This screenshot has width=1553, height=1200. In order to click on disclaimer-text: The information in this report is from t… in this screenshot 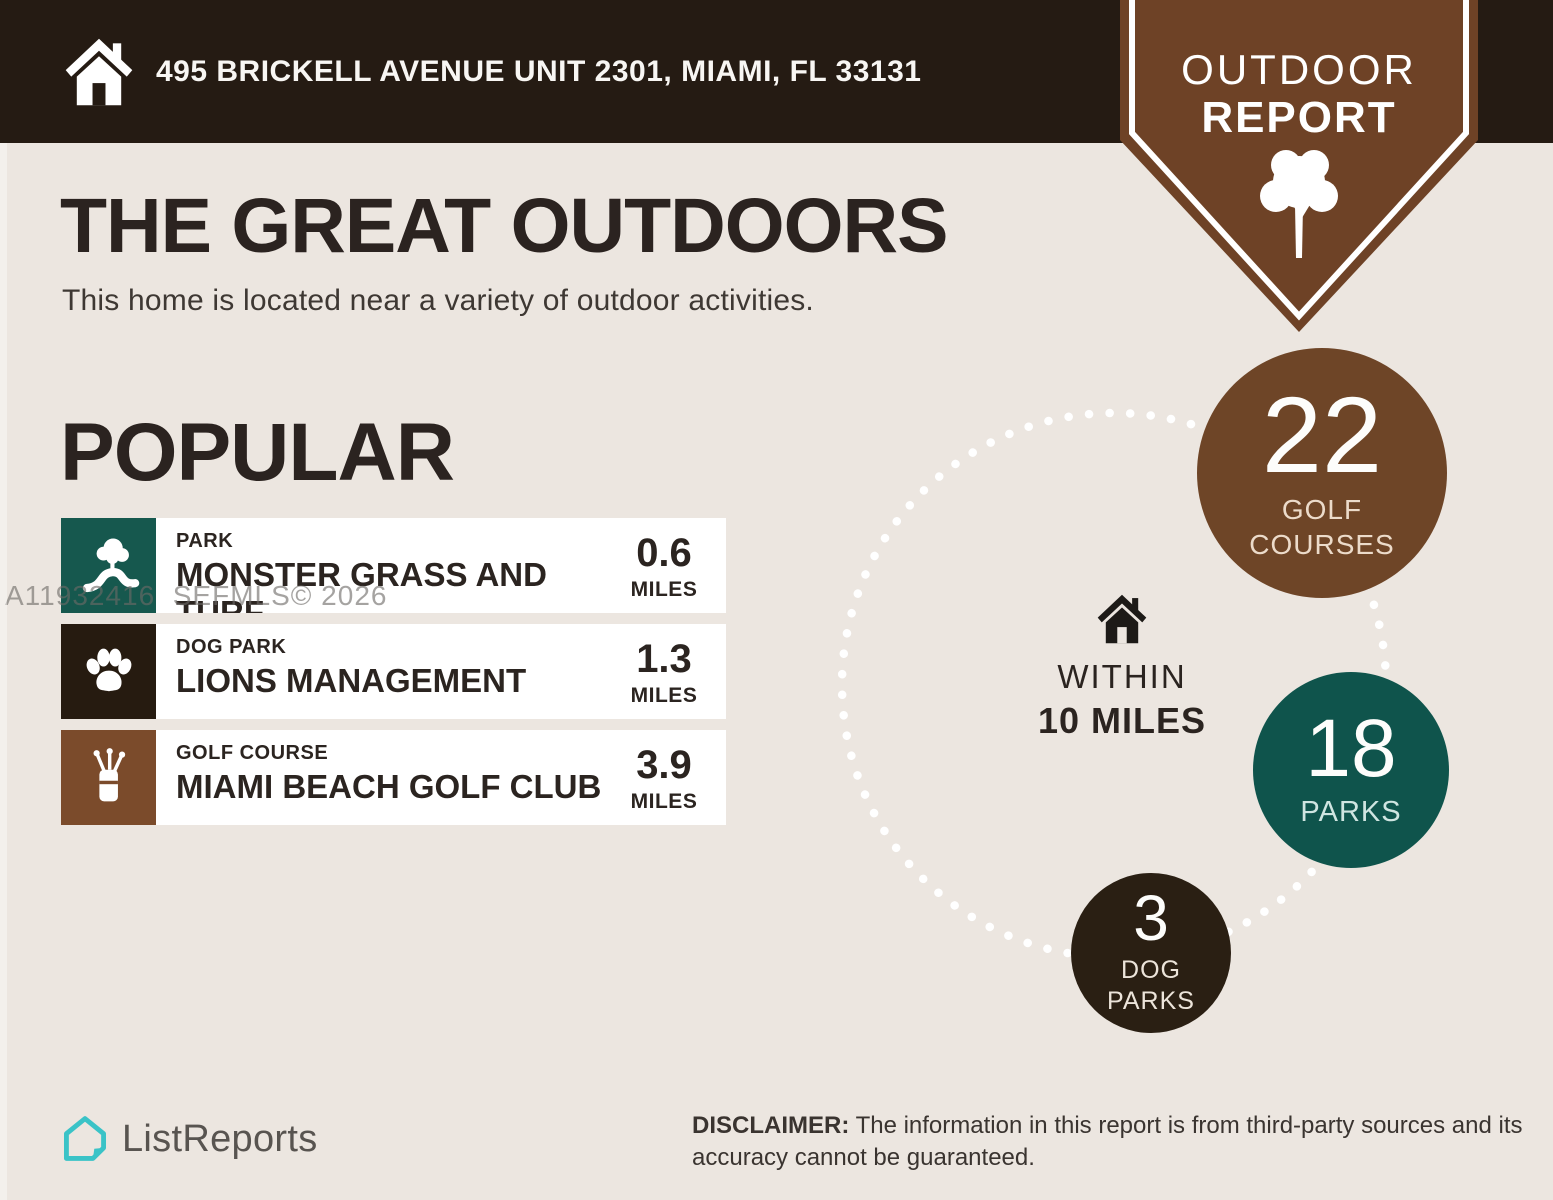, I will do `click(1107, 1142)`.